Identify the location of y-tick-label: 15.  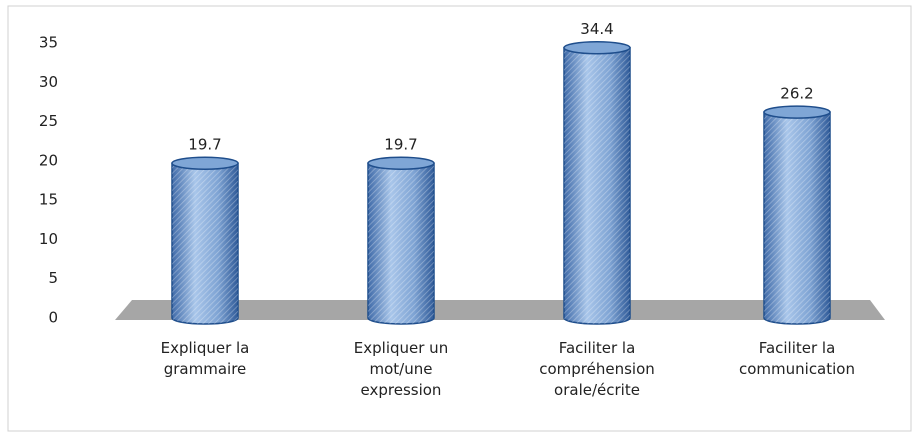
(48, 200).